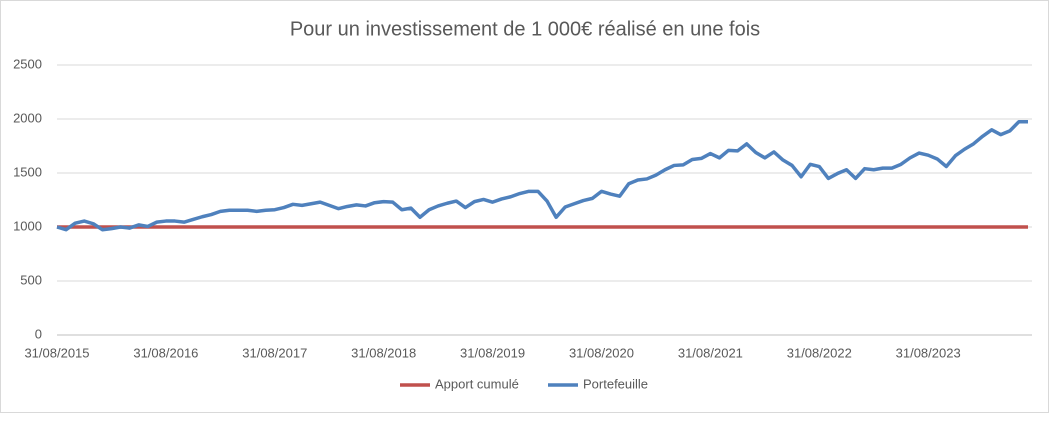 The image size is (1053, 423). What do you see at coordinates (615, 383) in the screenshot?
I see `legend-label: Portefeuille` at bounding box center [615, 383].